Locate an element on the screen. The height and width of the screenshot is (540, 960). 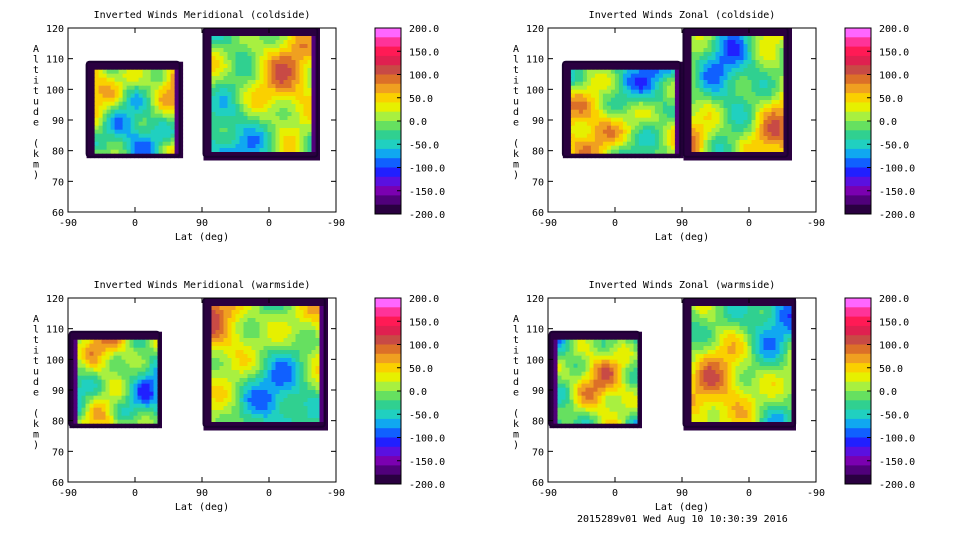
chart-title: Inverted Winds Meridional (coldside) is located at coordinates (202, 15).